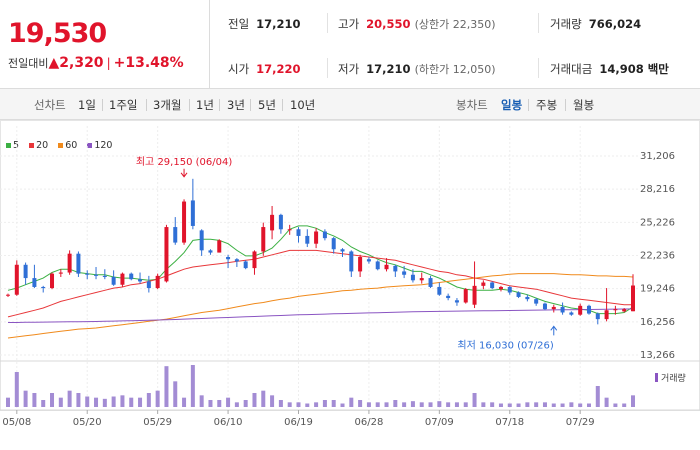  I want to click on candle-weekly-button: 주봉, so click(547, 105).